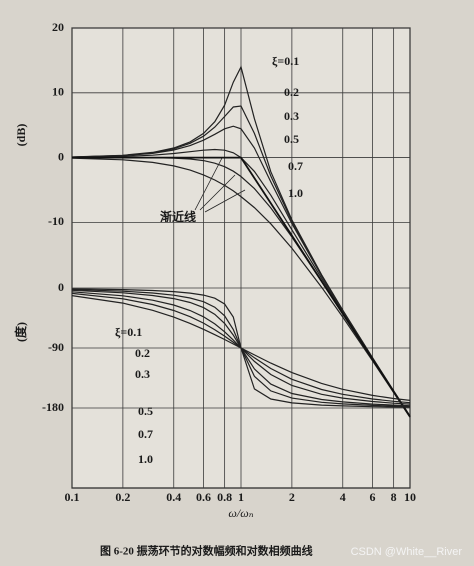  Describe the element at coordinates (21, 135) in the screenshot. I see `y-axis-label: (dB)` at that location.